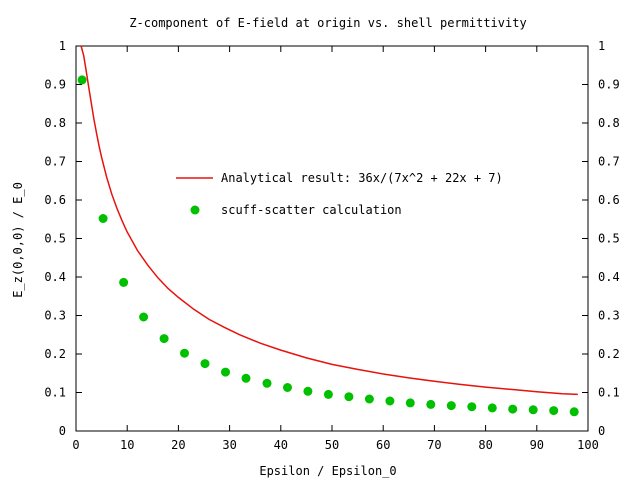 The height and width of the screenshot is (480, 640). Describe the element at coordinates (588, 445) in the screenshot. I see `x-tick-label: 100` at that location.